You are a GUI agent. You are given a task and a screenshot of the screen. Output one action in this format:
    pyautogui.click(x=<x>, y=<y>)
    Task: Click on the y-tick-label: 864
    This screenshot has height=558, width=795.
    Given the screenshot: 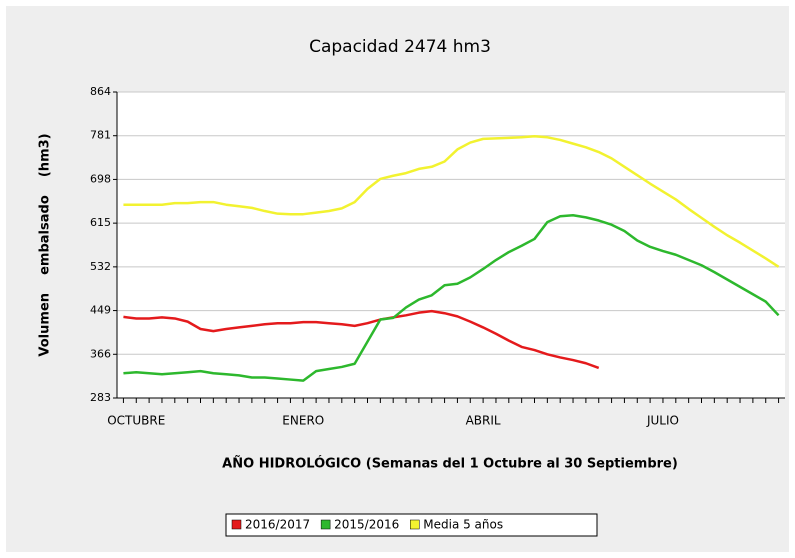 What is the action you would take?
    pyautogui.click(x=100, y=91)
    